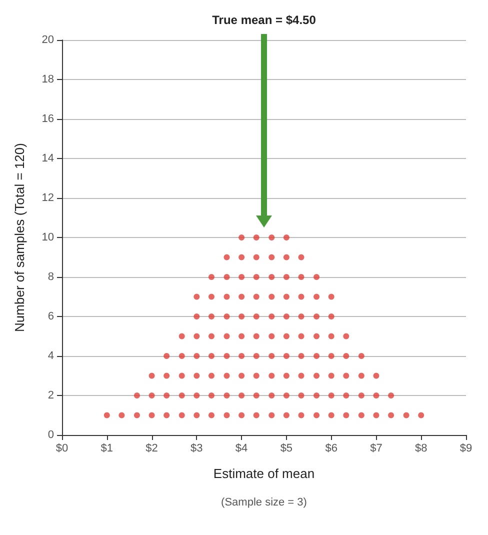 This screenshot has width=488, height=535. What do you see at coordinates (421, 448) in the screenshot?
I see `x-tick-label: $8` at bounding box center [421, 448].